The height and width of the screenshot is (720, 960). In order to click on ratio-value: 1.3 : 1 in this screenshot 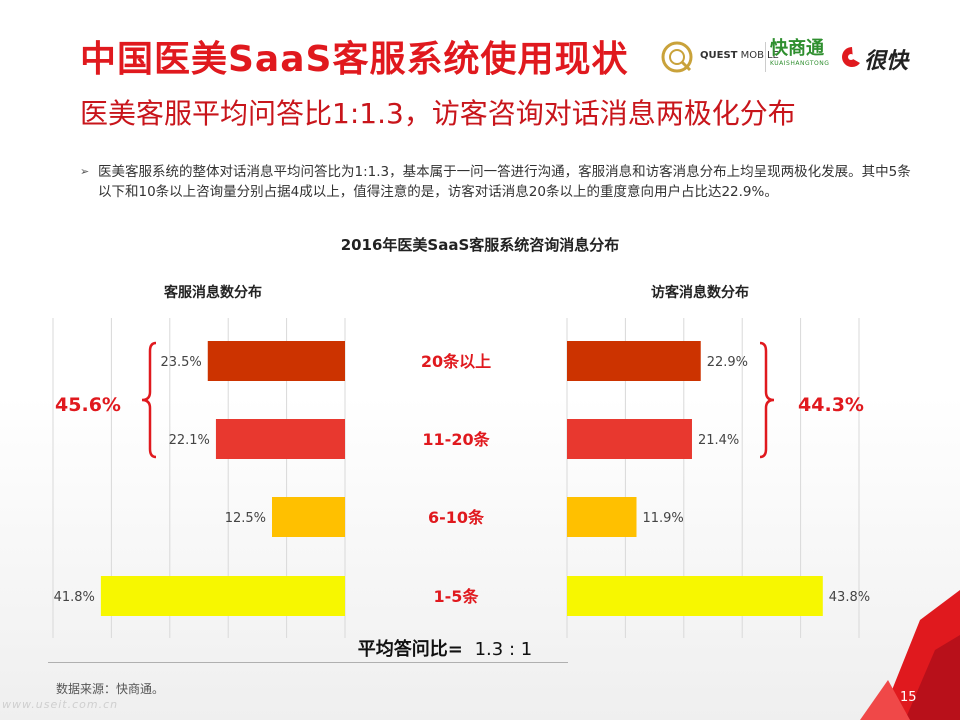, I will do `click(504, 649)`.